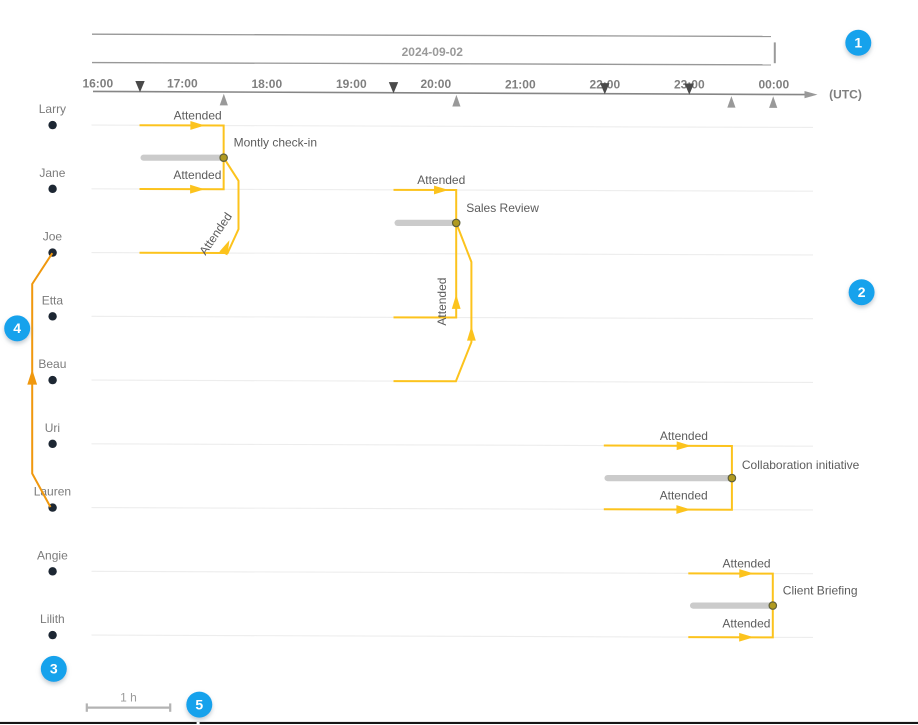  Describe the element at coordinates (52, 619) in the screenshot. I see `svg-text: Lilith` at that location.